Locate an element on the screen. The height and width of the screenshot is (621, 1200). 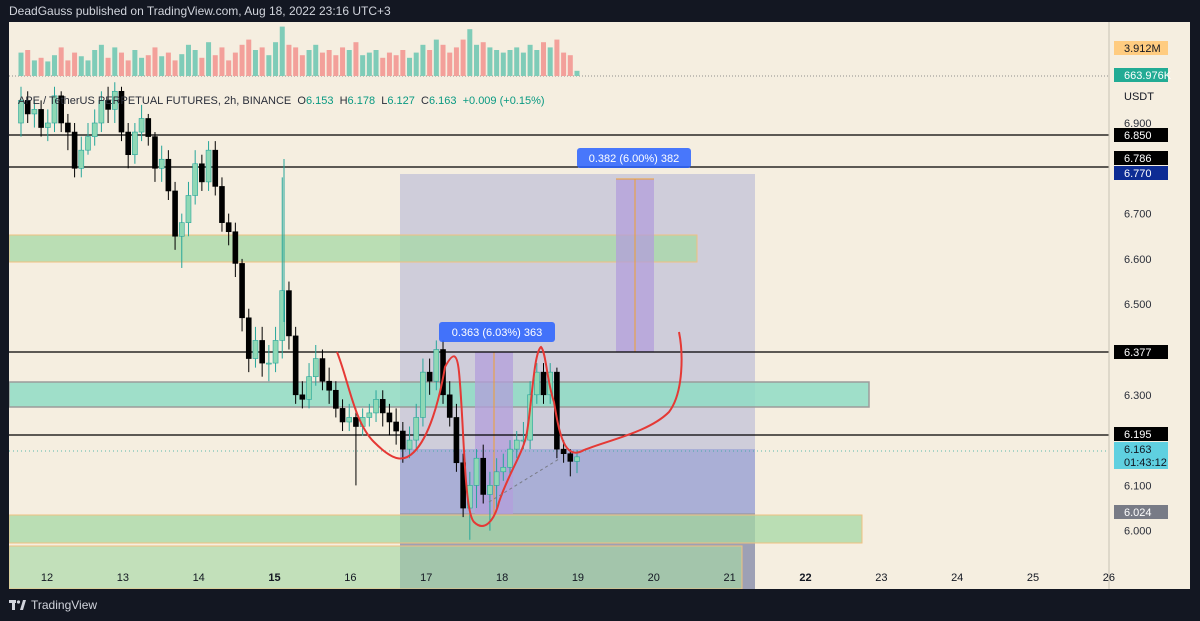
trend-dashed-line is located at coordinates (524, 480).